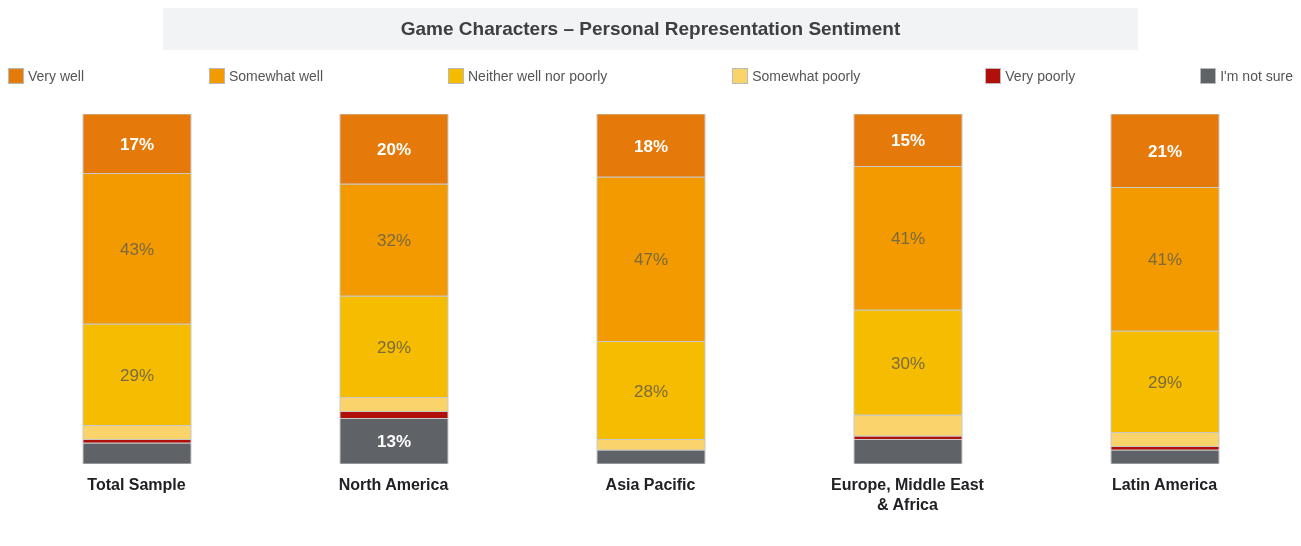  I want to click on data-label: 17%, so click(137, 144).